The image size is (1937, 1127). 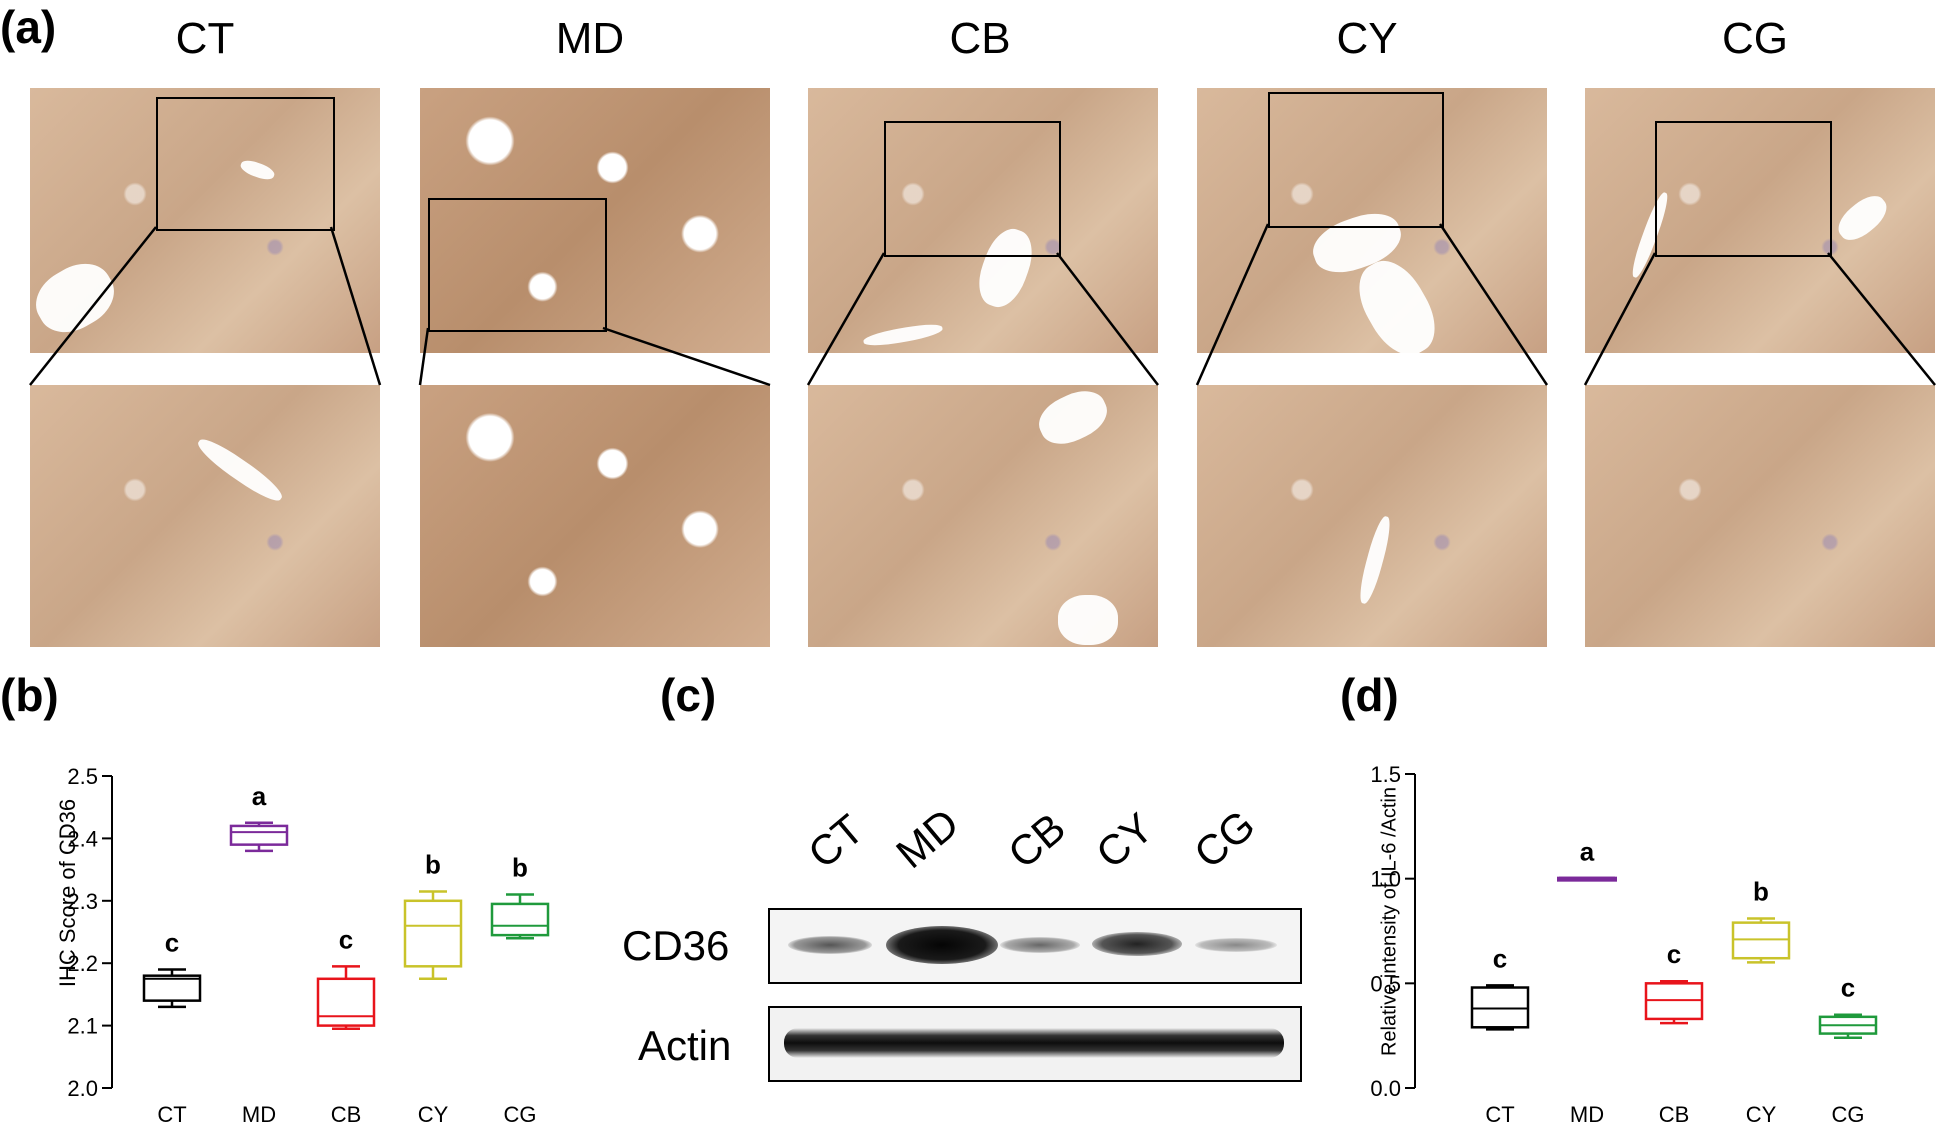 What do you see at coordinates (1385, 774) in the screenshot?
I see `y-tick-label: 1.5` at bounding box center [1385, 774].